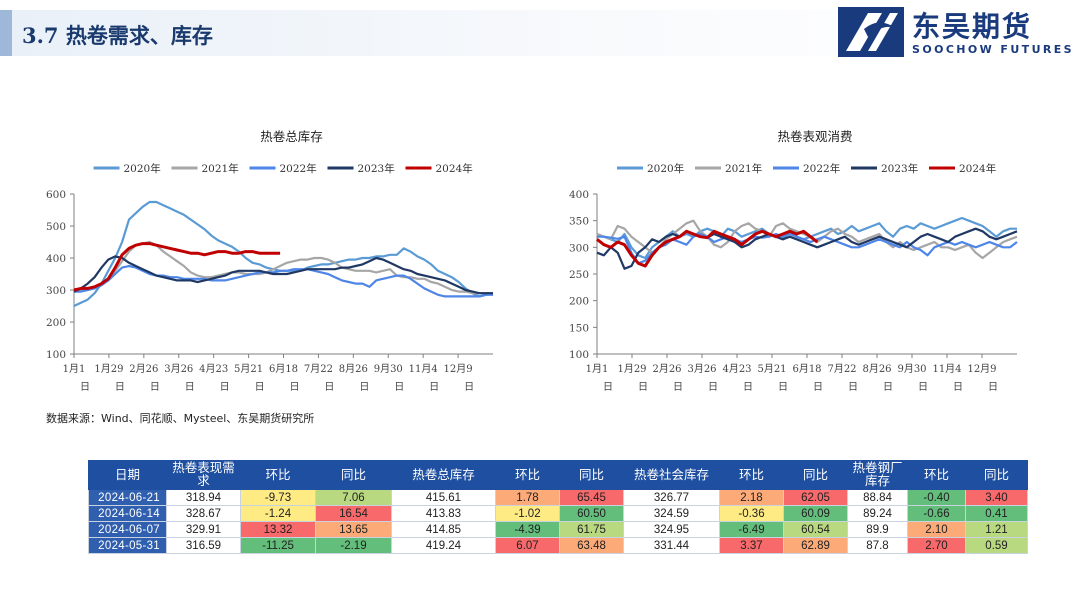 This screenshot has height=608, width=1080. Describe the element at coordinates (458, 369) in the screenshot. I see `x-tick-label: 12月9` at that location.